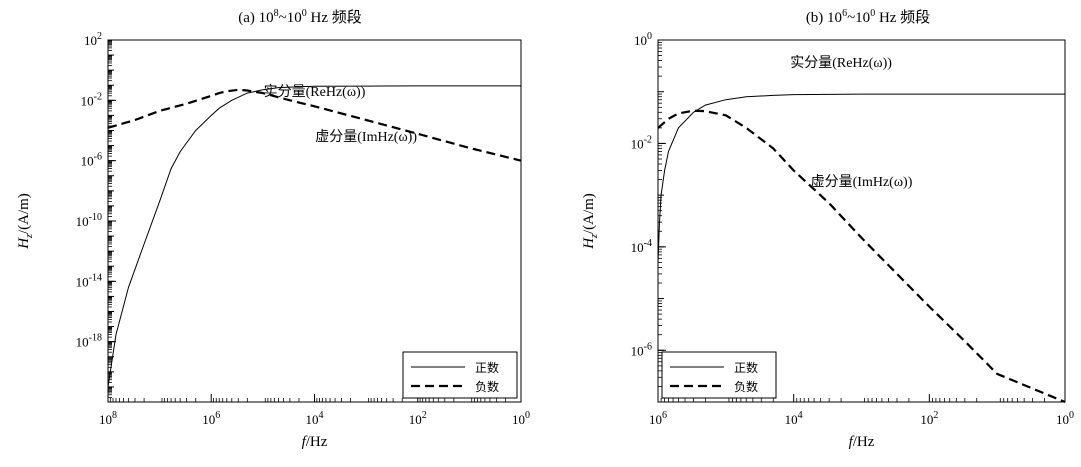 The width and height of the screenshot is (1081, 467). Describe the element at coordinates (868, 17) in the screenshot. I see `chart-title: (b) 106~100 Hz 频段` at that location.